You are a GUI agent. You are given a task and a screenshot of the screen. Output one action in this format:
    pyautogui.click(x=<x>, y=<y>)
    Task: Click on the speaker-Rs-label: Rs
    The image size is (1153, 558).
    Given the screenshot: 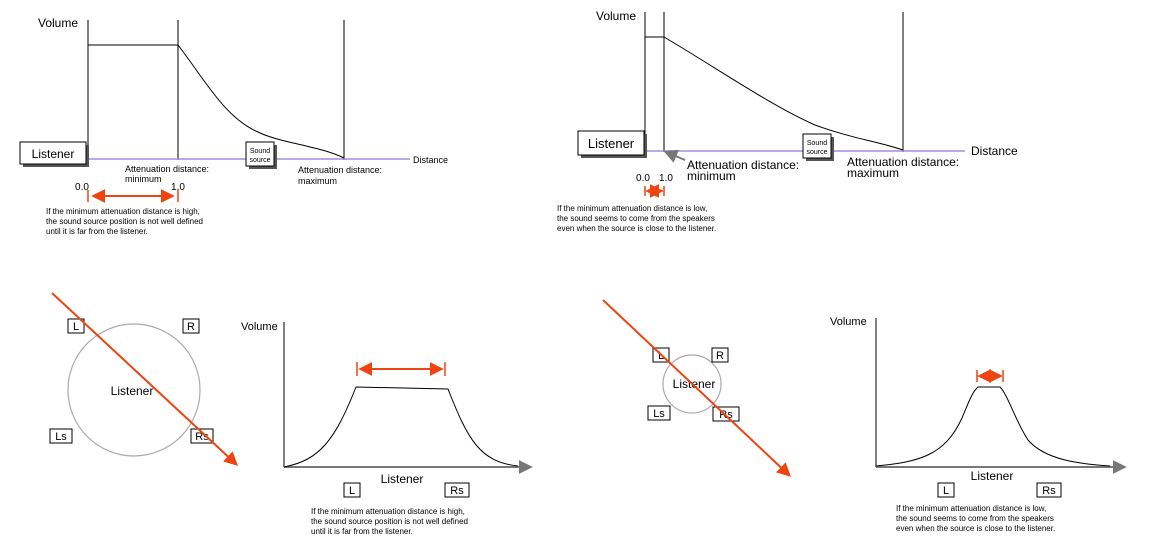 What is the action you would take?
    pyautogui.click(x=202, y=437)
    